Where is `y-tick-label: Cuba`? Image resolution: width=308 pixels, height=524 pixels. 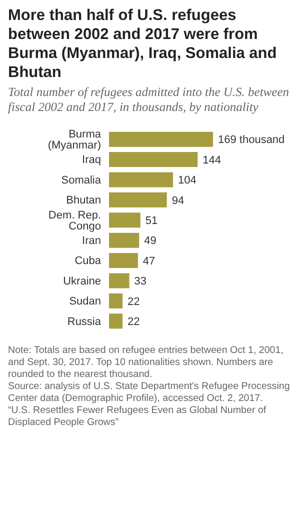 y-tick-label: Cuba is located at coordinates (88, 261).